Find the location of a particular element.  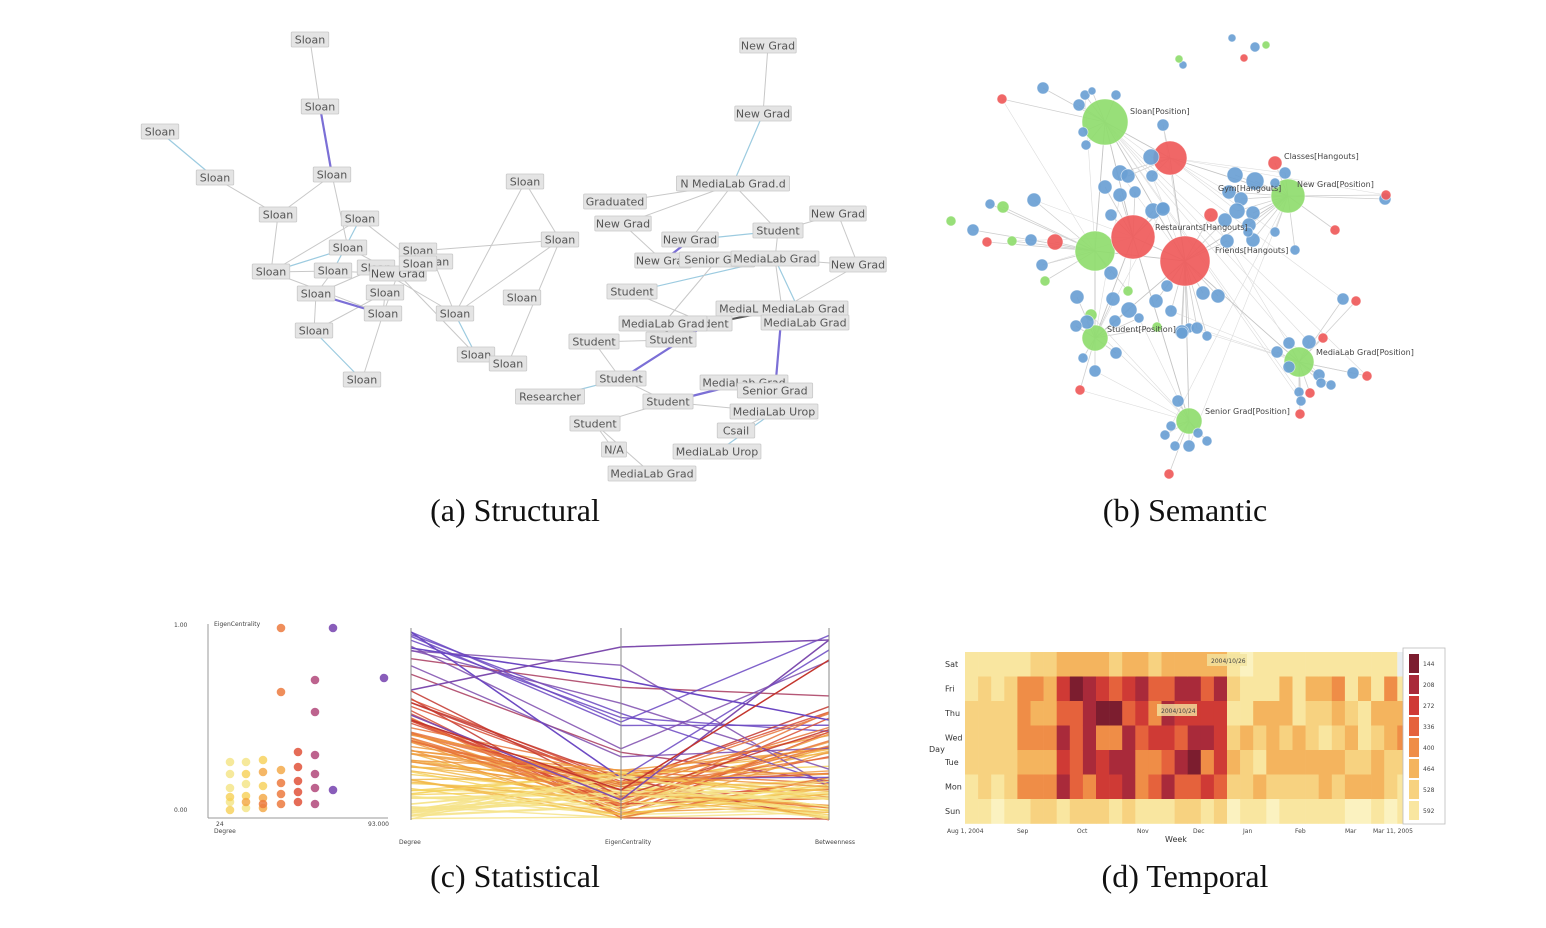

structural-node-label: Graduated is located at coordinates (615, 201).